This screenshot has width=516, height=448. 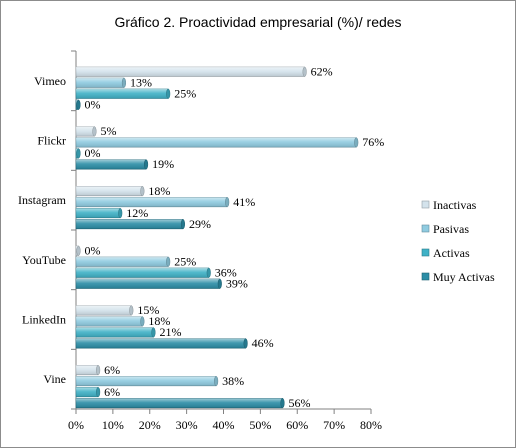 What do you see at coordinates (455, 205) in the screenshot?
I see `legend-label: Inactivas` at bounding box center [455, 205].